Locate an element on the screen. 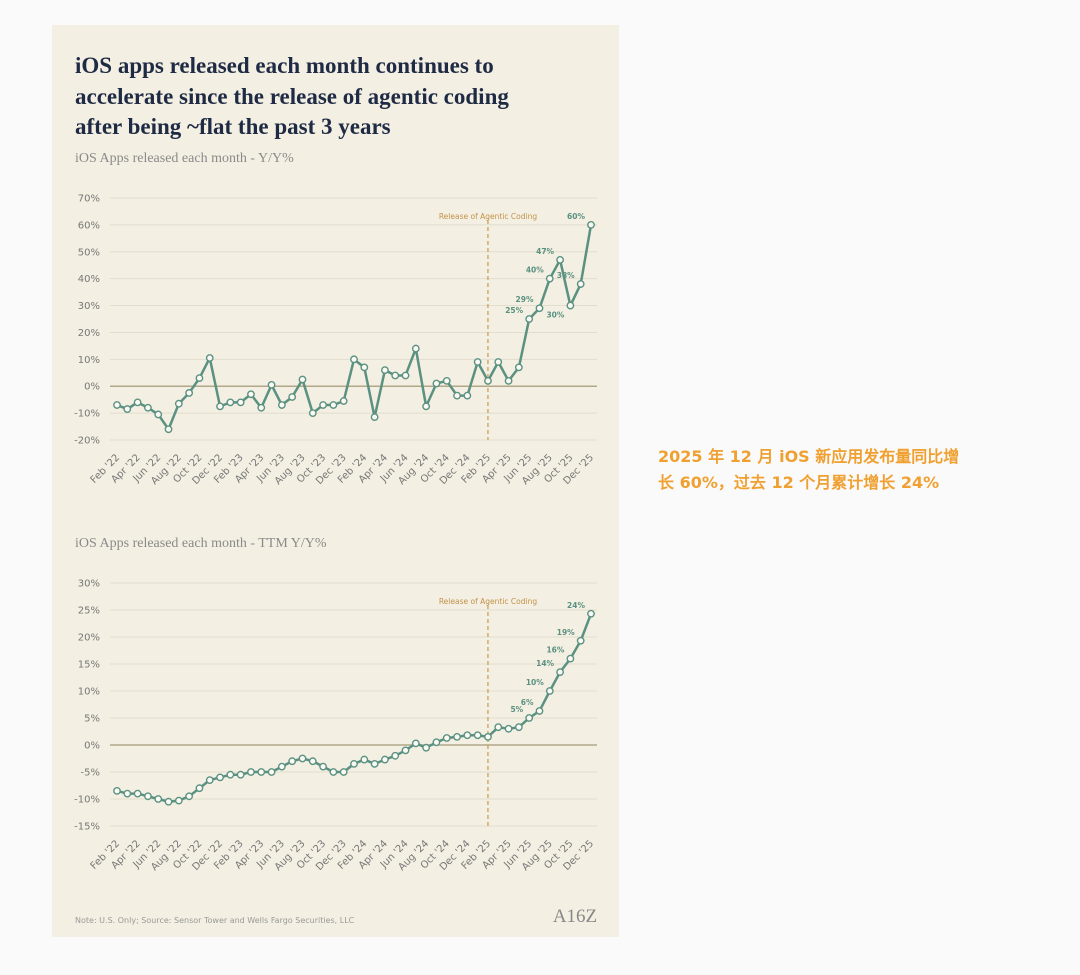  chart-subtitle: iOS Apps released each month - TTM Y/Y% is located at coordinates (201, 543).